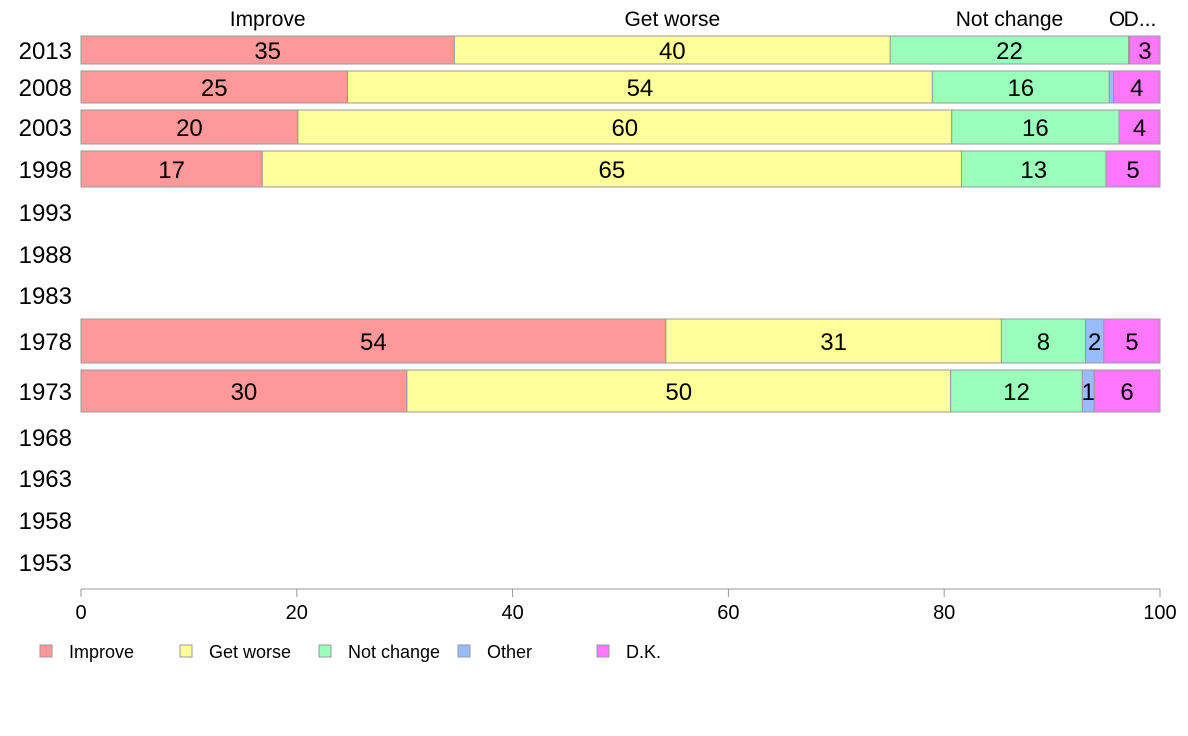 The width and height of the screenshot is (1188, 736). Describe the element at coordinates (1117, 19) in the screenshot. I see `column-header-o: O` at that location.